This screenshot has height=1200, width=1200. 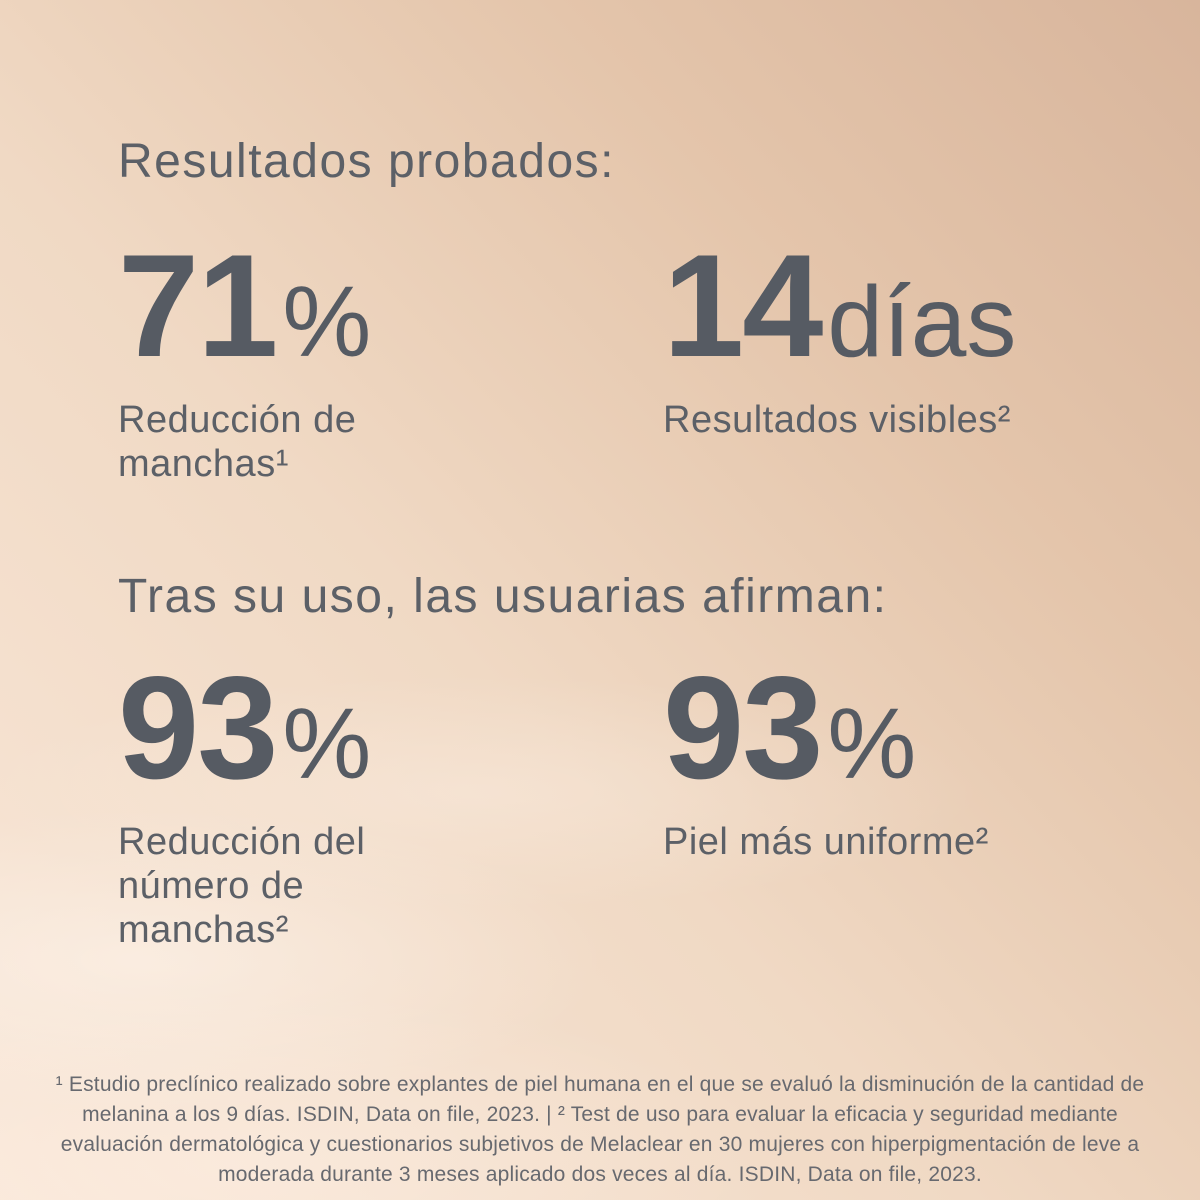 I want to click on stat-number: 71, so click(x=198, y=305).